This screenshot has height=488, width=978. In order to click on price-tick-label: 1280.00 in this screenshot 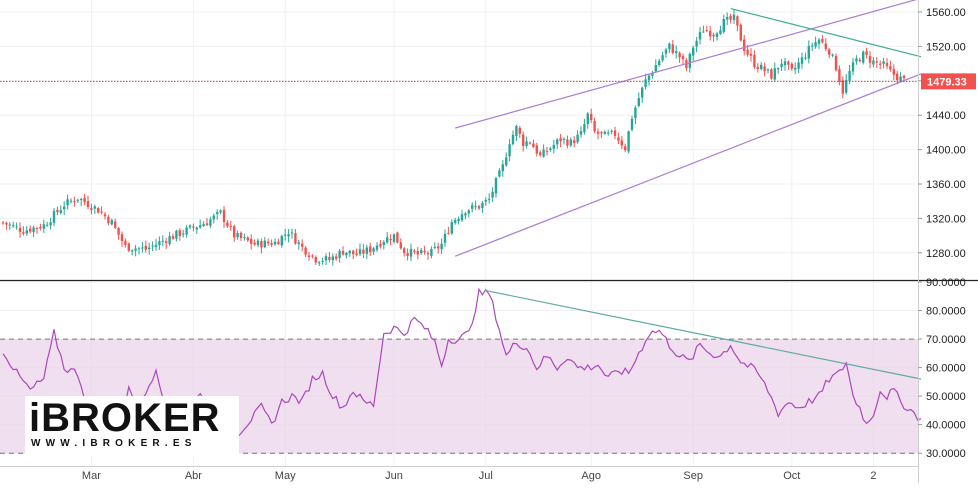, I will do `click(946, 254)`.